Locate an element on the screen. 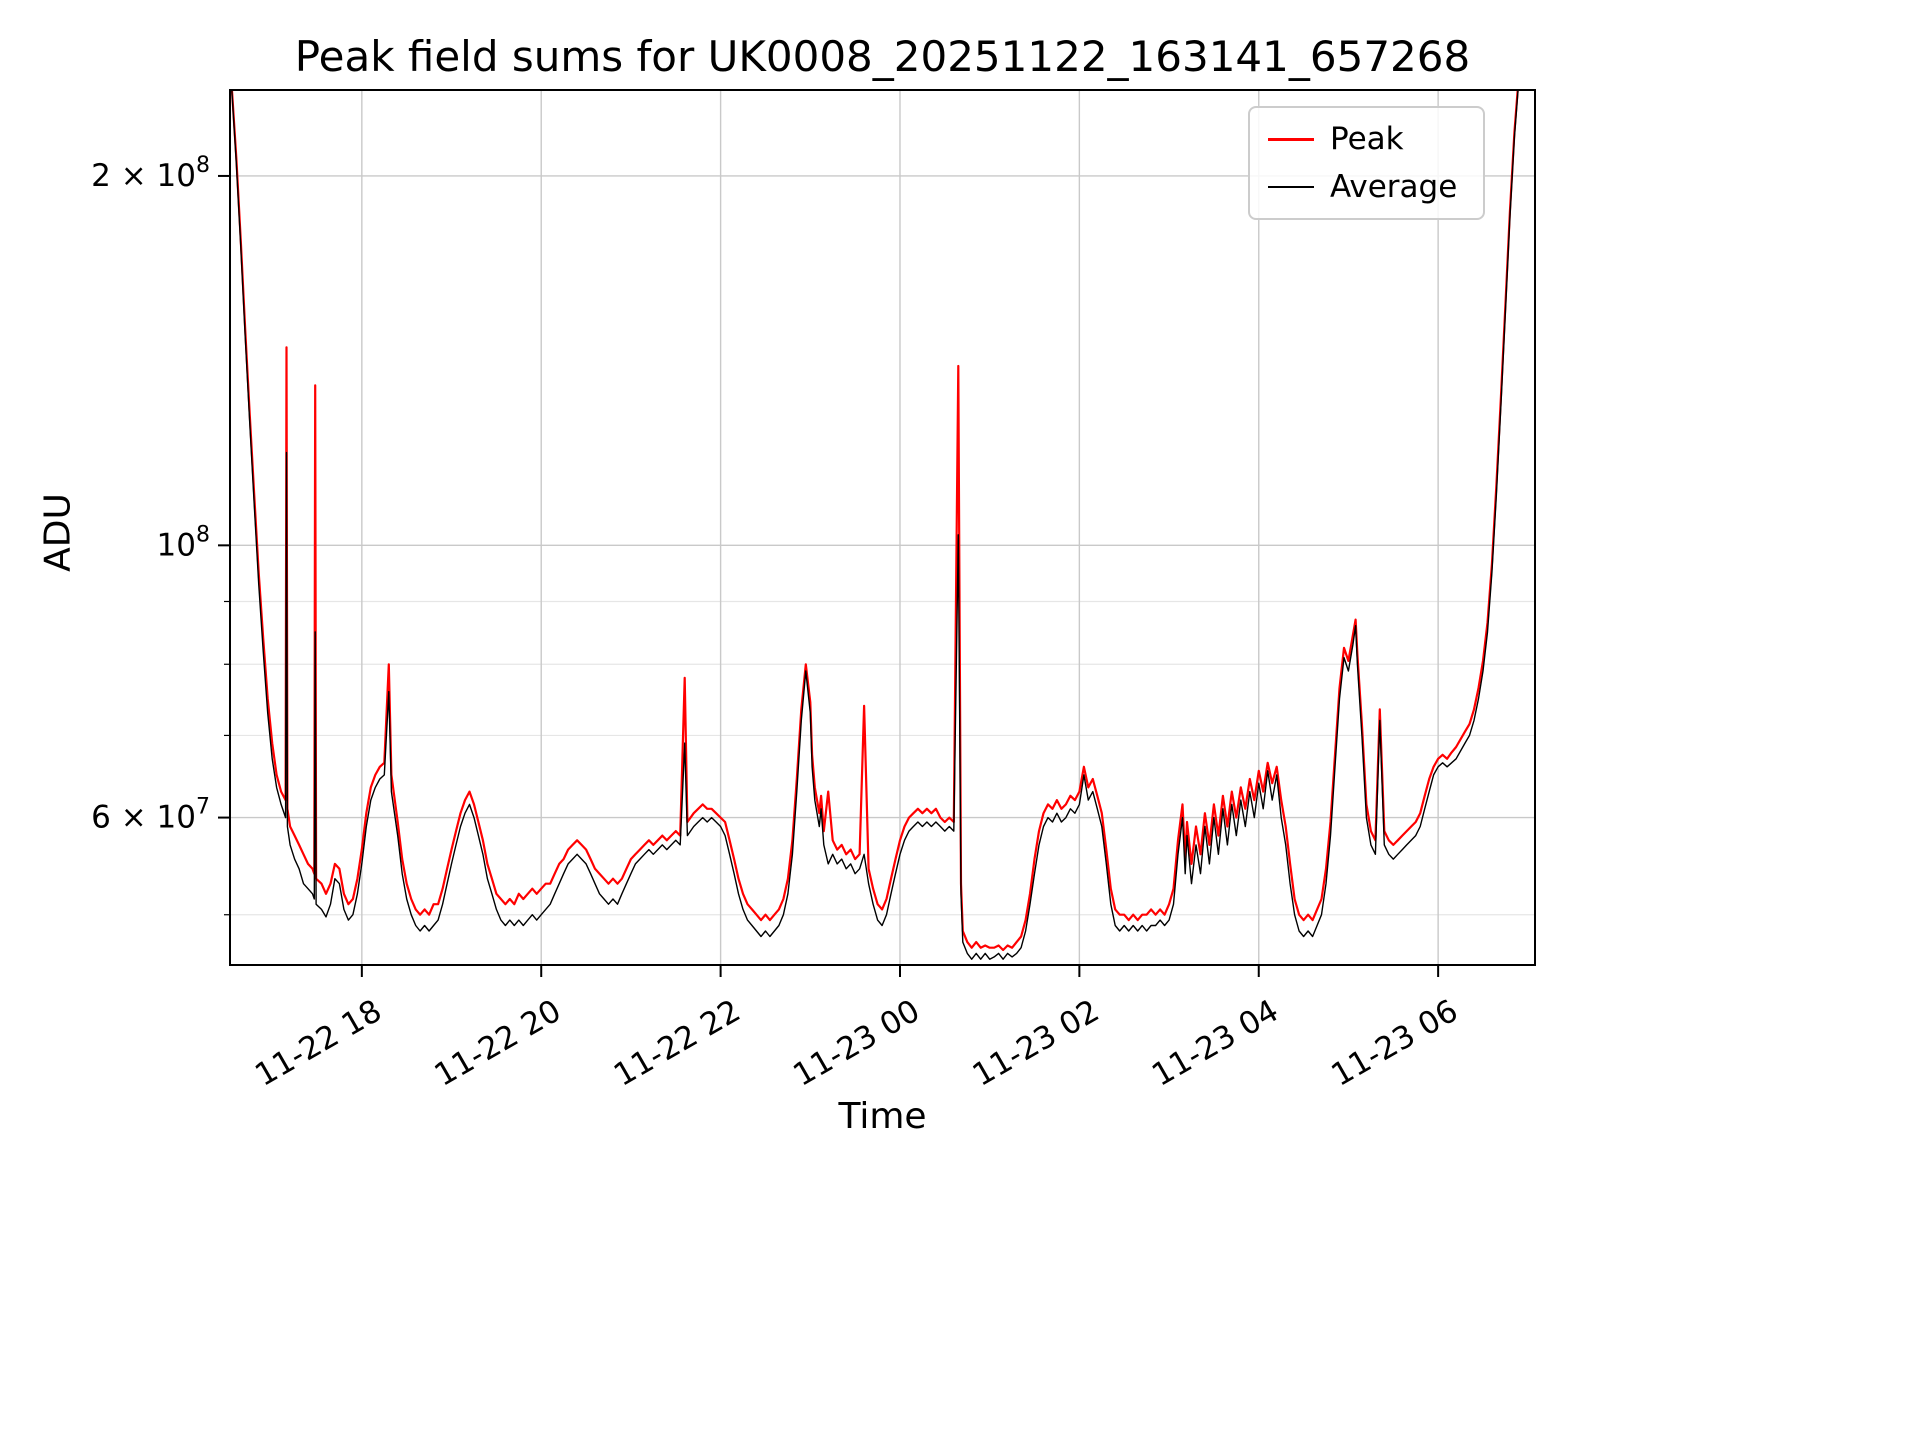 This screenshot has height=1440, width=1920. svg-text: 2 × 108 is located at coordinates (150, 173).